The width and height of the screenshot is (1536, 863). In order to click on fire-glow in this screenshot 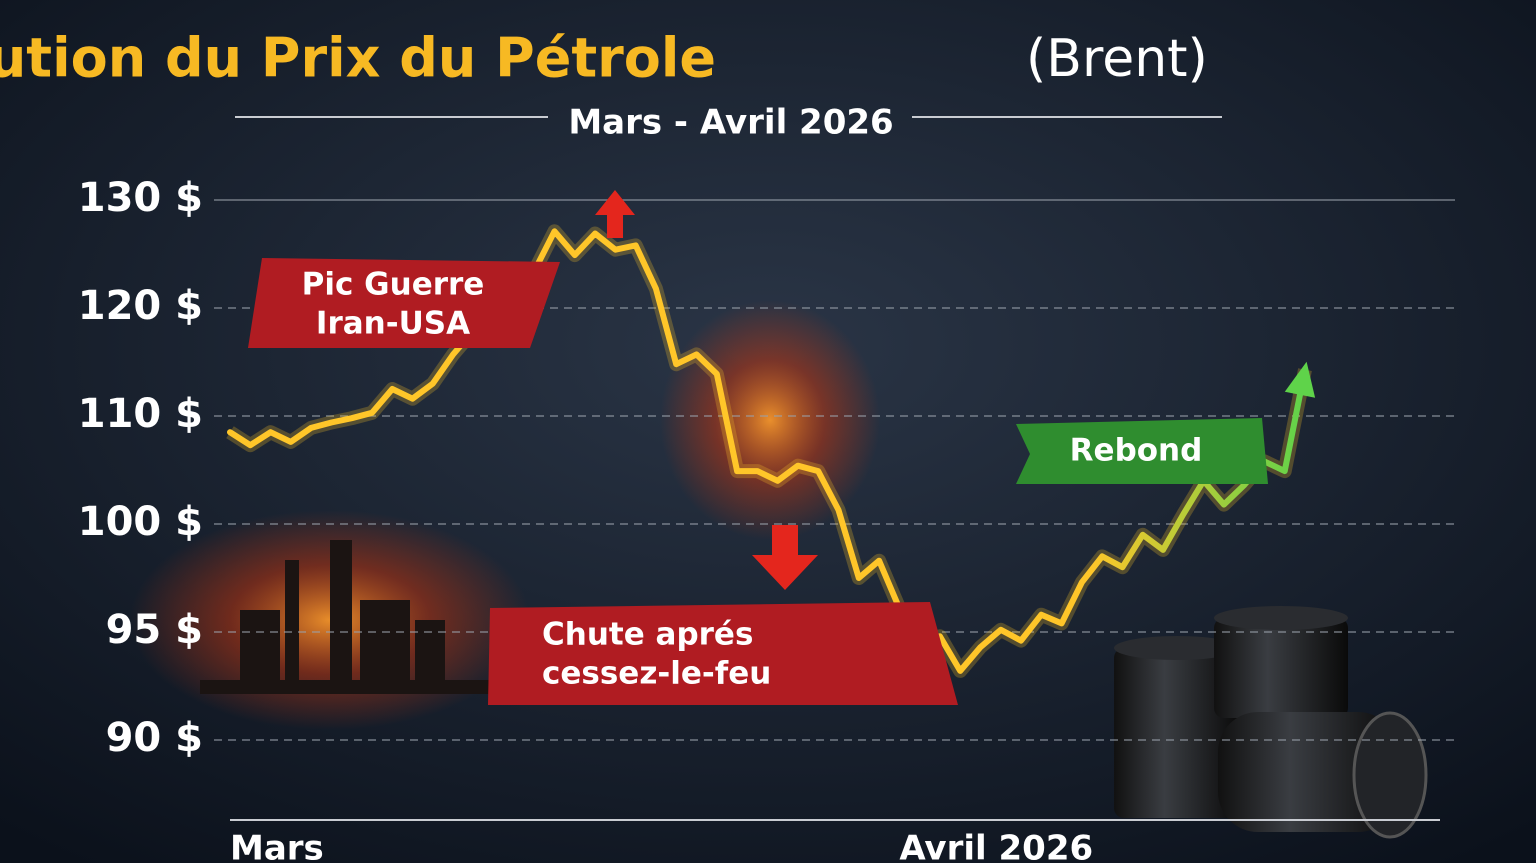, I will do `click(770, 420)`.